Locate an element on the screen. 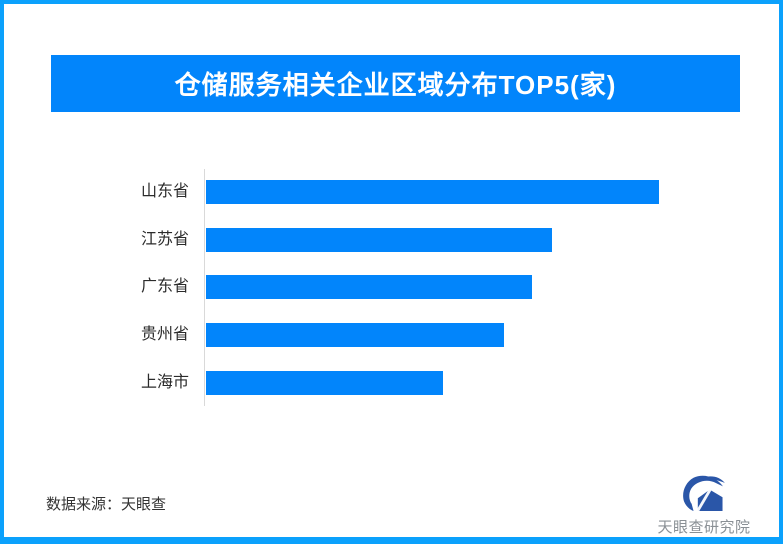  bar-shanghai is located at coordinates (324, 383).